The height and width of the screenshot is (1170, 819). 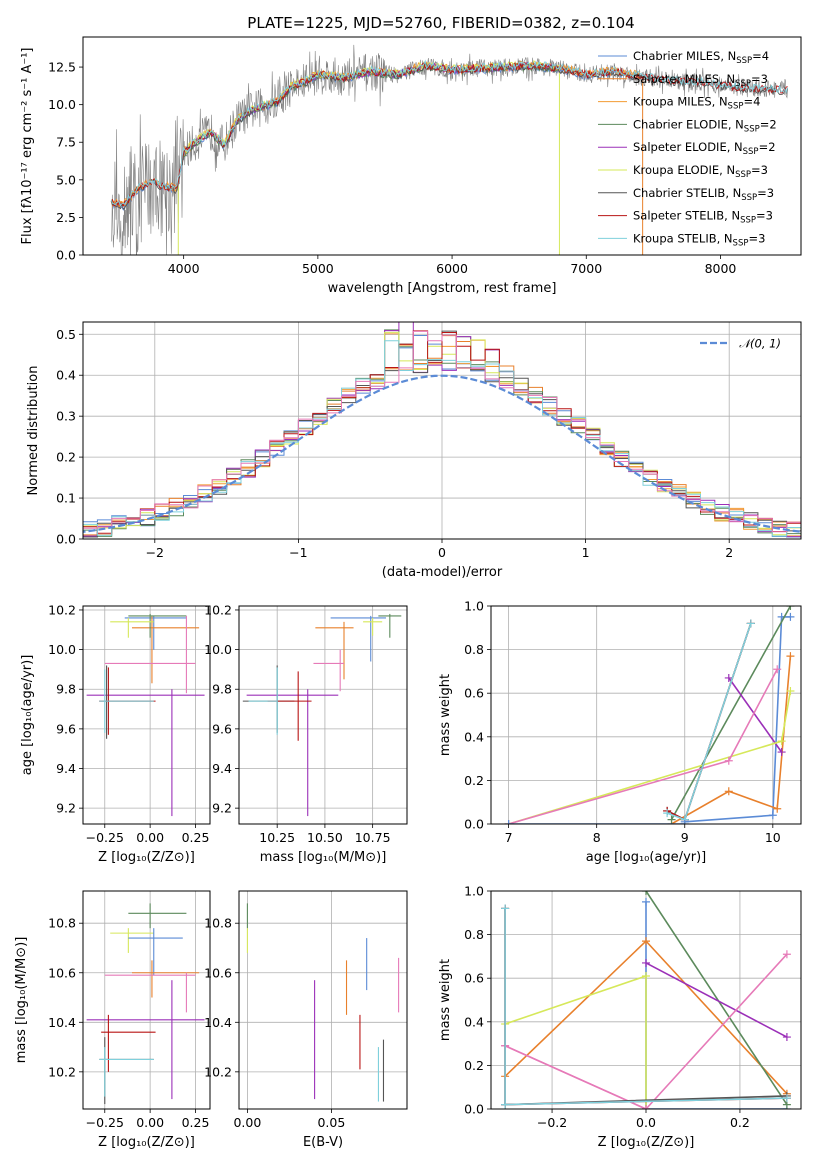 I want to click on model-spectrum, so click(x=449, y=132).